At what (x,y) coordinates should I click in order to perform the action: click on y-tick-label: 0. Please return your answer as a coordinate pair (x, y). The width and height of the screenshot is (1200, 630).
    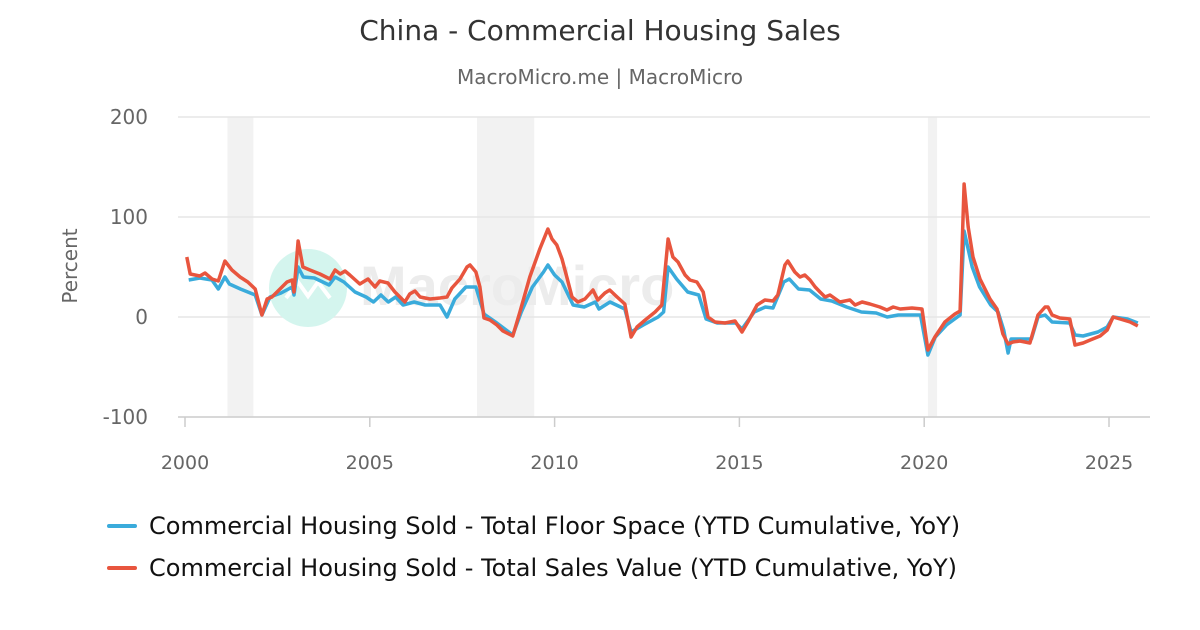
    Looking at the image, I should click on (141, 317).